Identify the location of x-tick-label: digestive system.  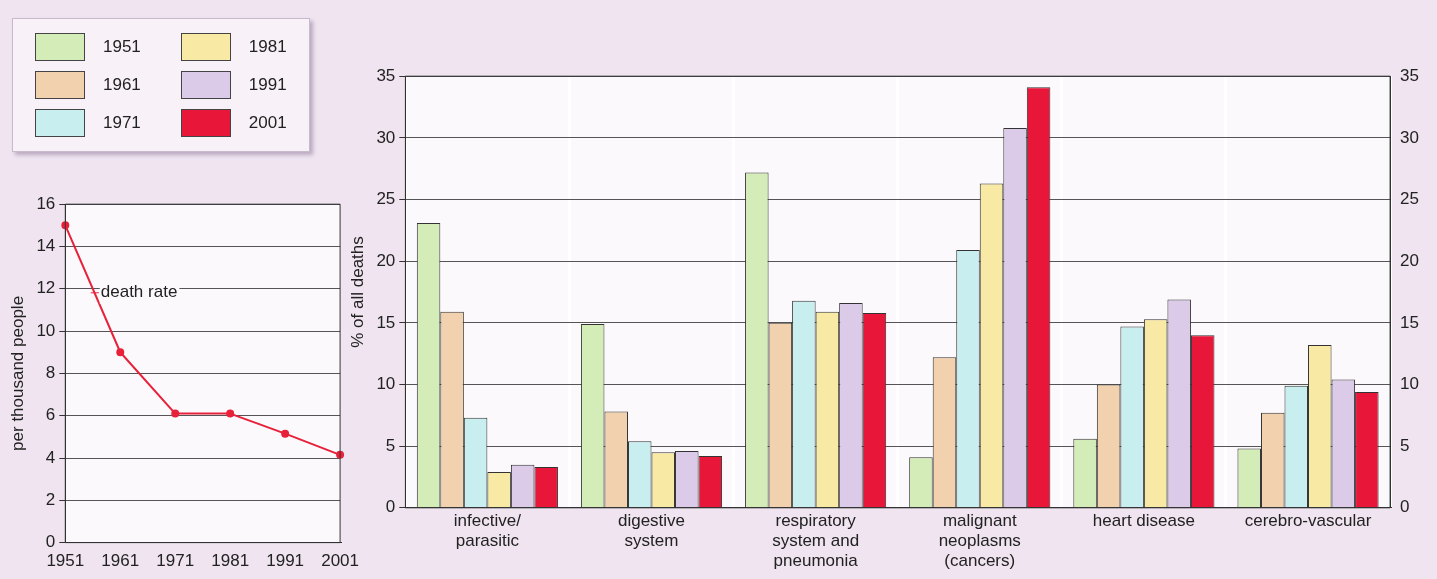
(651, 530).